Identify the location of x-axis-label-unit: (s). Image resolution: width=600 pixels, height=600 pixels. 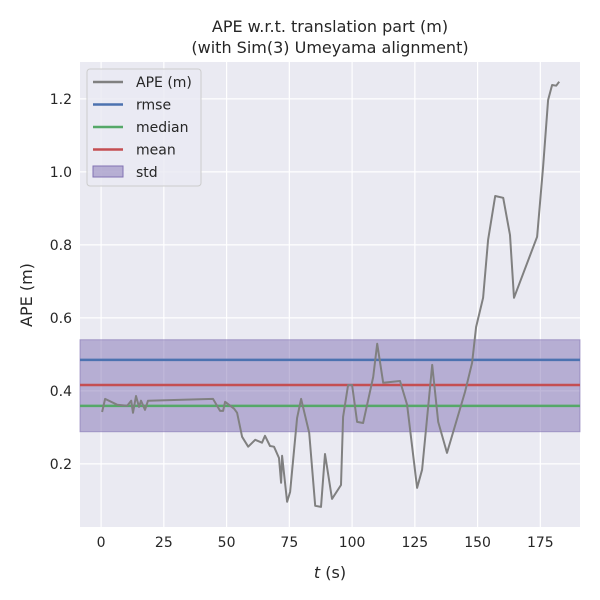
(333, 572).